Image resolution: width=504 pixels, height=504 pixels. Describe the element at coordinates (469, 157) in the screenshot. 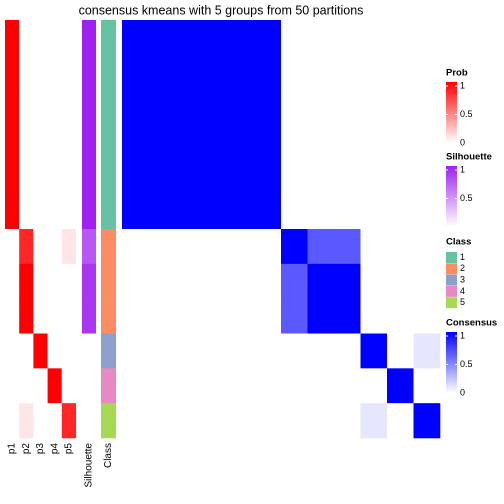

I see `legend-title: Silhouette` at that location.